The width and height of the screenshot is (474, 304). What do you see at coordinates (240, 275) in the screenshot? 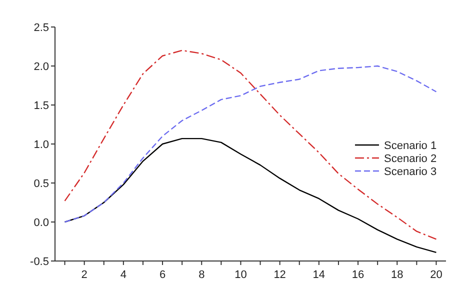
I see `x-tick-label: 10` at bounding box center [240, 275].